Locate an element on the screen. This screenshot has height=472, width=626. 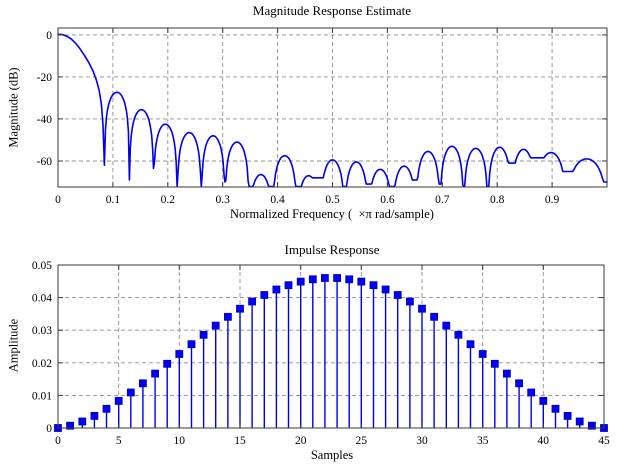
svg-text: 40 is located at coordinates (544, 441).